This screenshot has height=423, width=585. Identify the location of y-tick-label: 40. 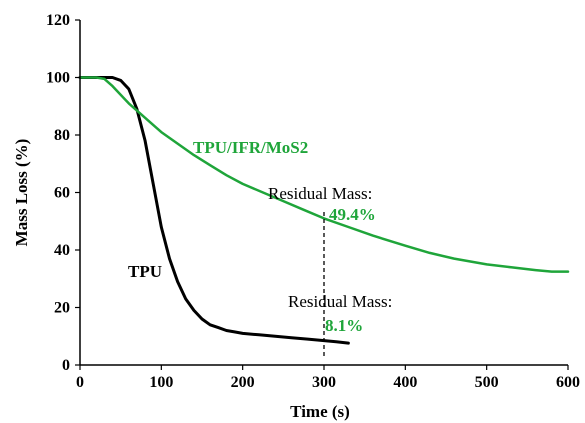
(62, 250).